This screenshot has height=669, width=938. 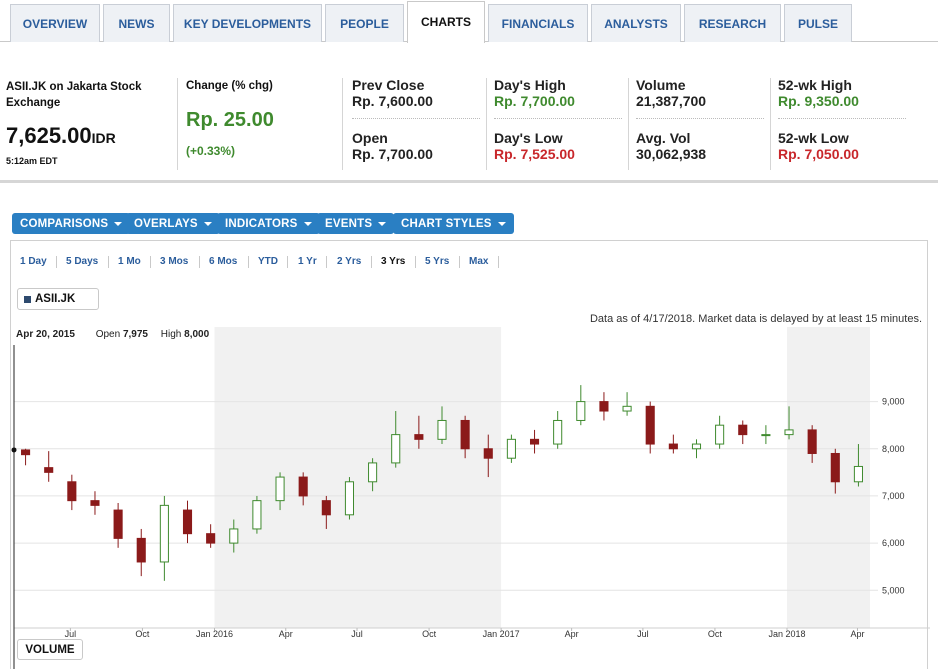 What do you see at coordinates (393, 261) in the screenshot?
I see `range-3-yrs: 3 Yrs` at bounding box center [393, 261].